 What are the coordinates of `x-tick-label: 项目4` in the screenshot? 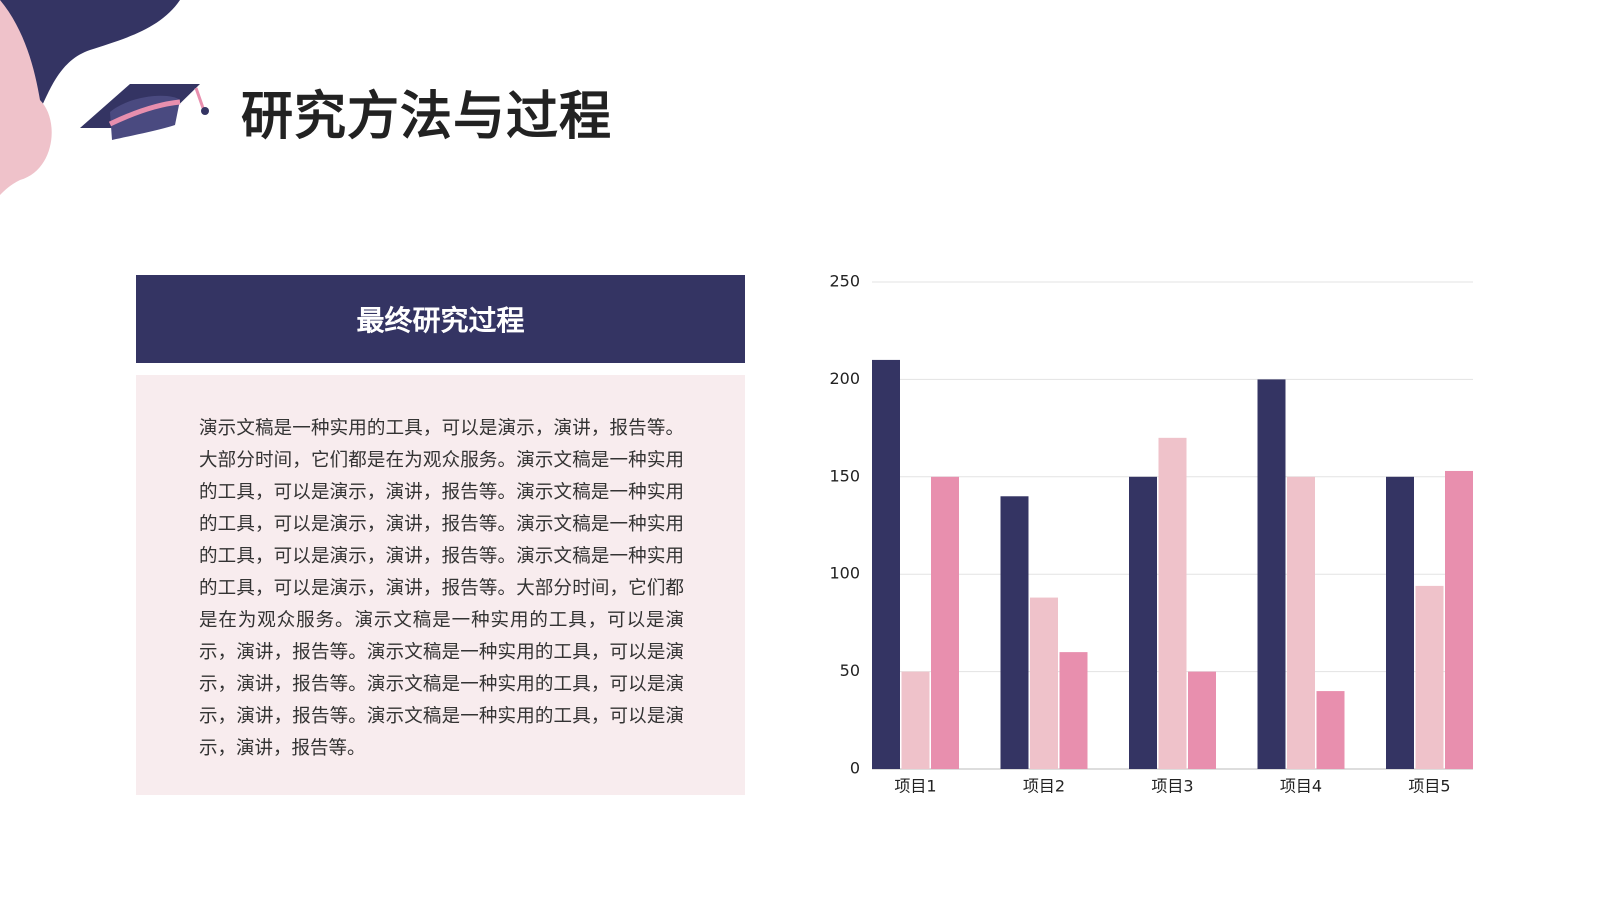 It's located at (1301, 786).